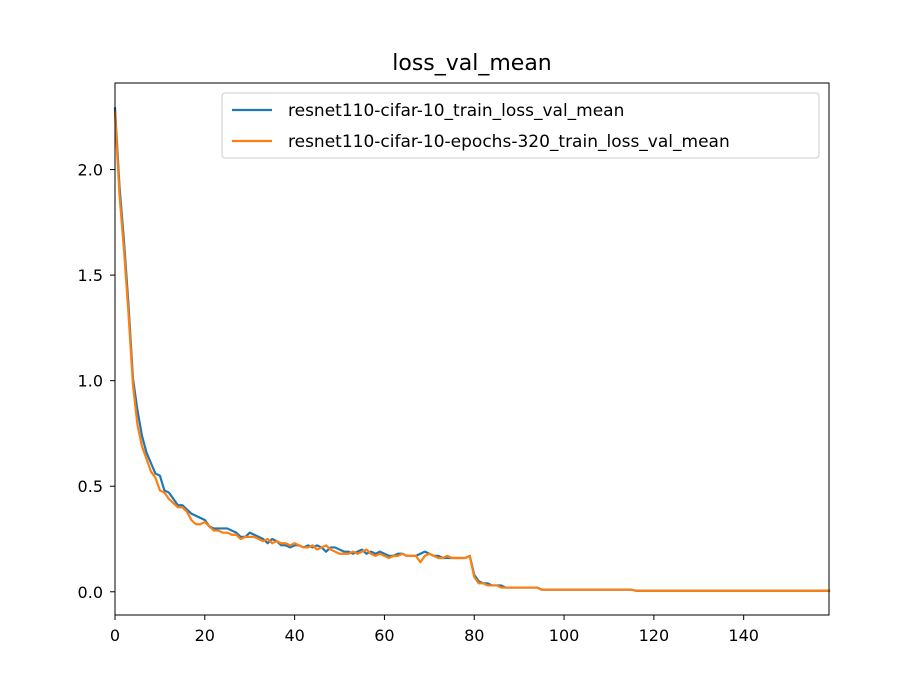 This screenshot has width=921, height=691. Describe the element at coordinates (472, 63) in the screenshot. I see `chart-title: loss_val_mean` at that location.